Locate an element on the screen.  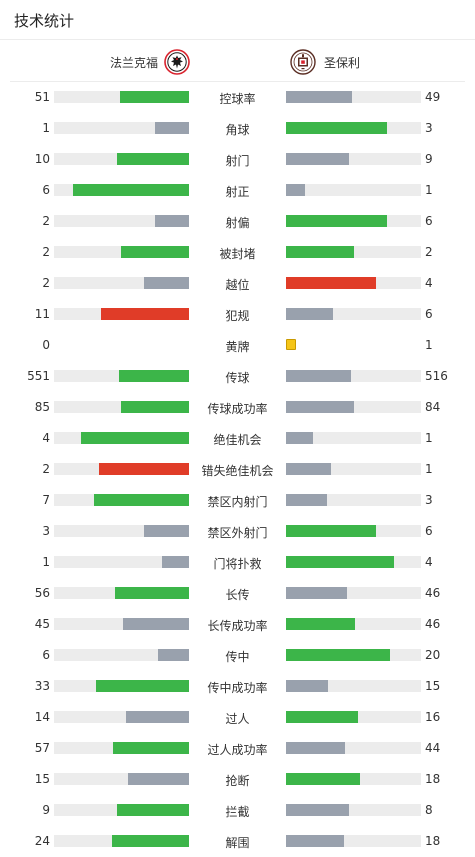
stat-label: 传球成功率 is located at coordinates (237, 409).